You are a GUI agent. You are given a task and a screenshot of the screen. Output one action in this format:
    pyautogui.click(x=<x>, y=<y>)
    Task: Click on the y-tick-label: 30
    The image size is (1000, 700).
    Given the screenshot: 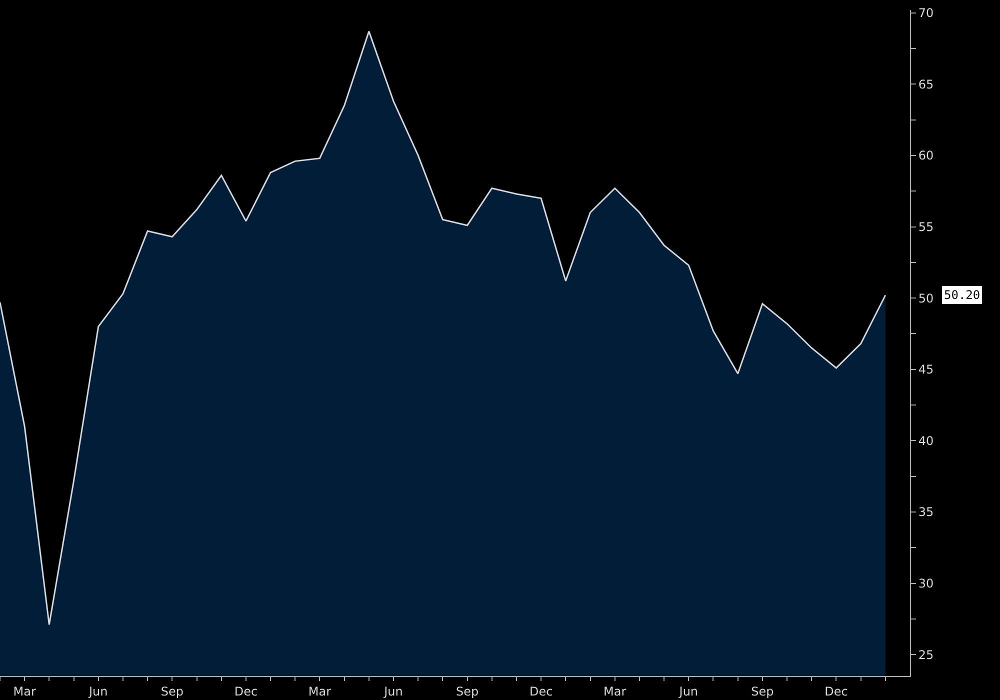 What is the action you would take?
    pyautogui.click(x=926, y=583)
    